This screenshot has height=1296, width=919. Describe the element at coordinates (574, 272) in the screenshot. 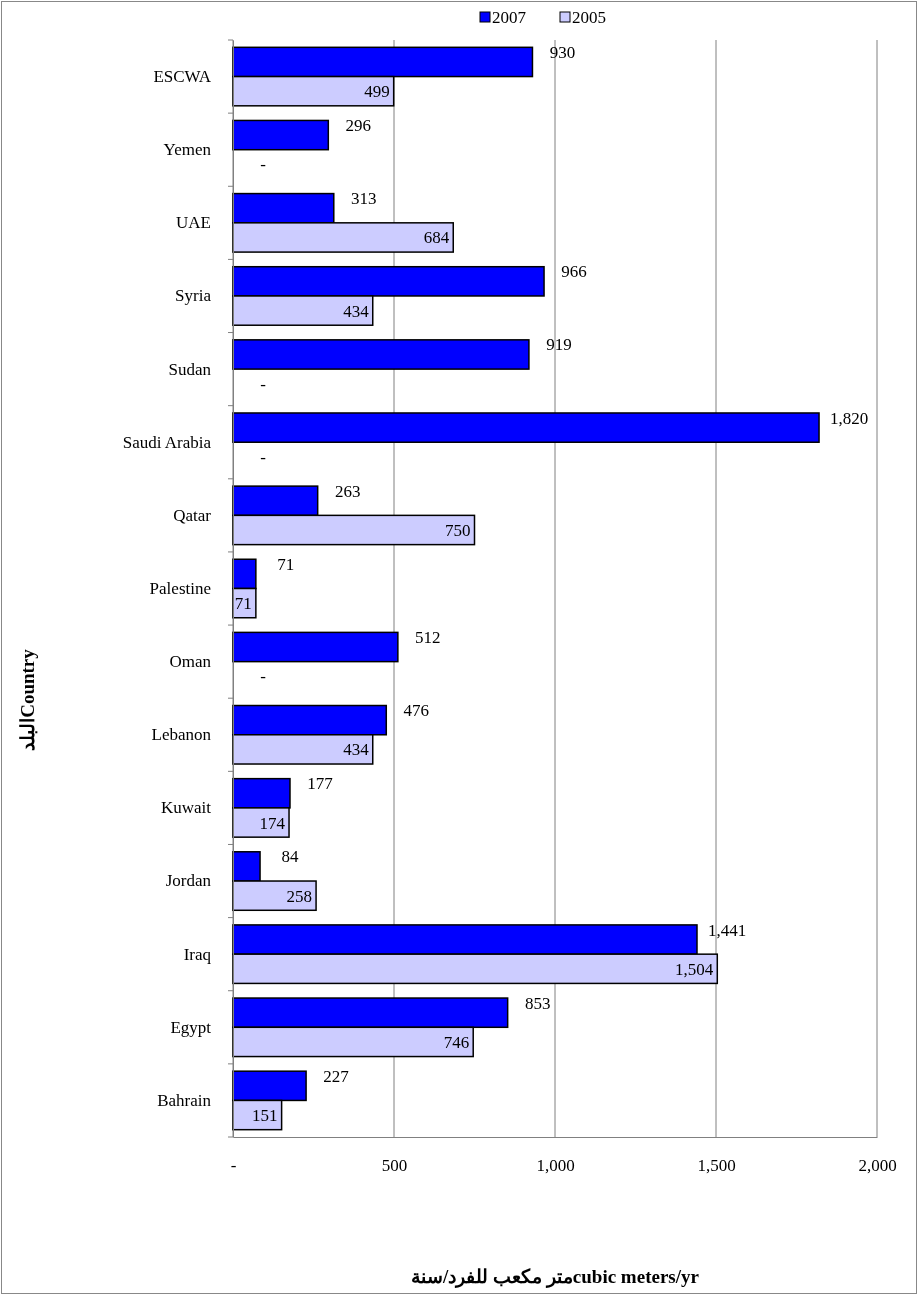

I see `data-label: 966` at that location.